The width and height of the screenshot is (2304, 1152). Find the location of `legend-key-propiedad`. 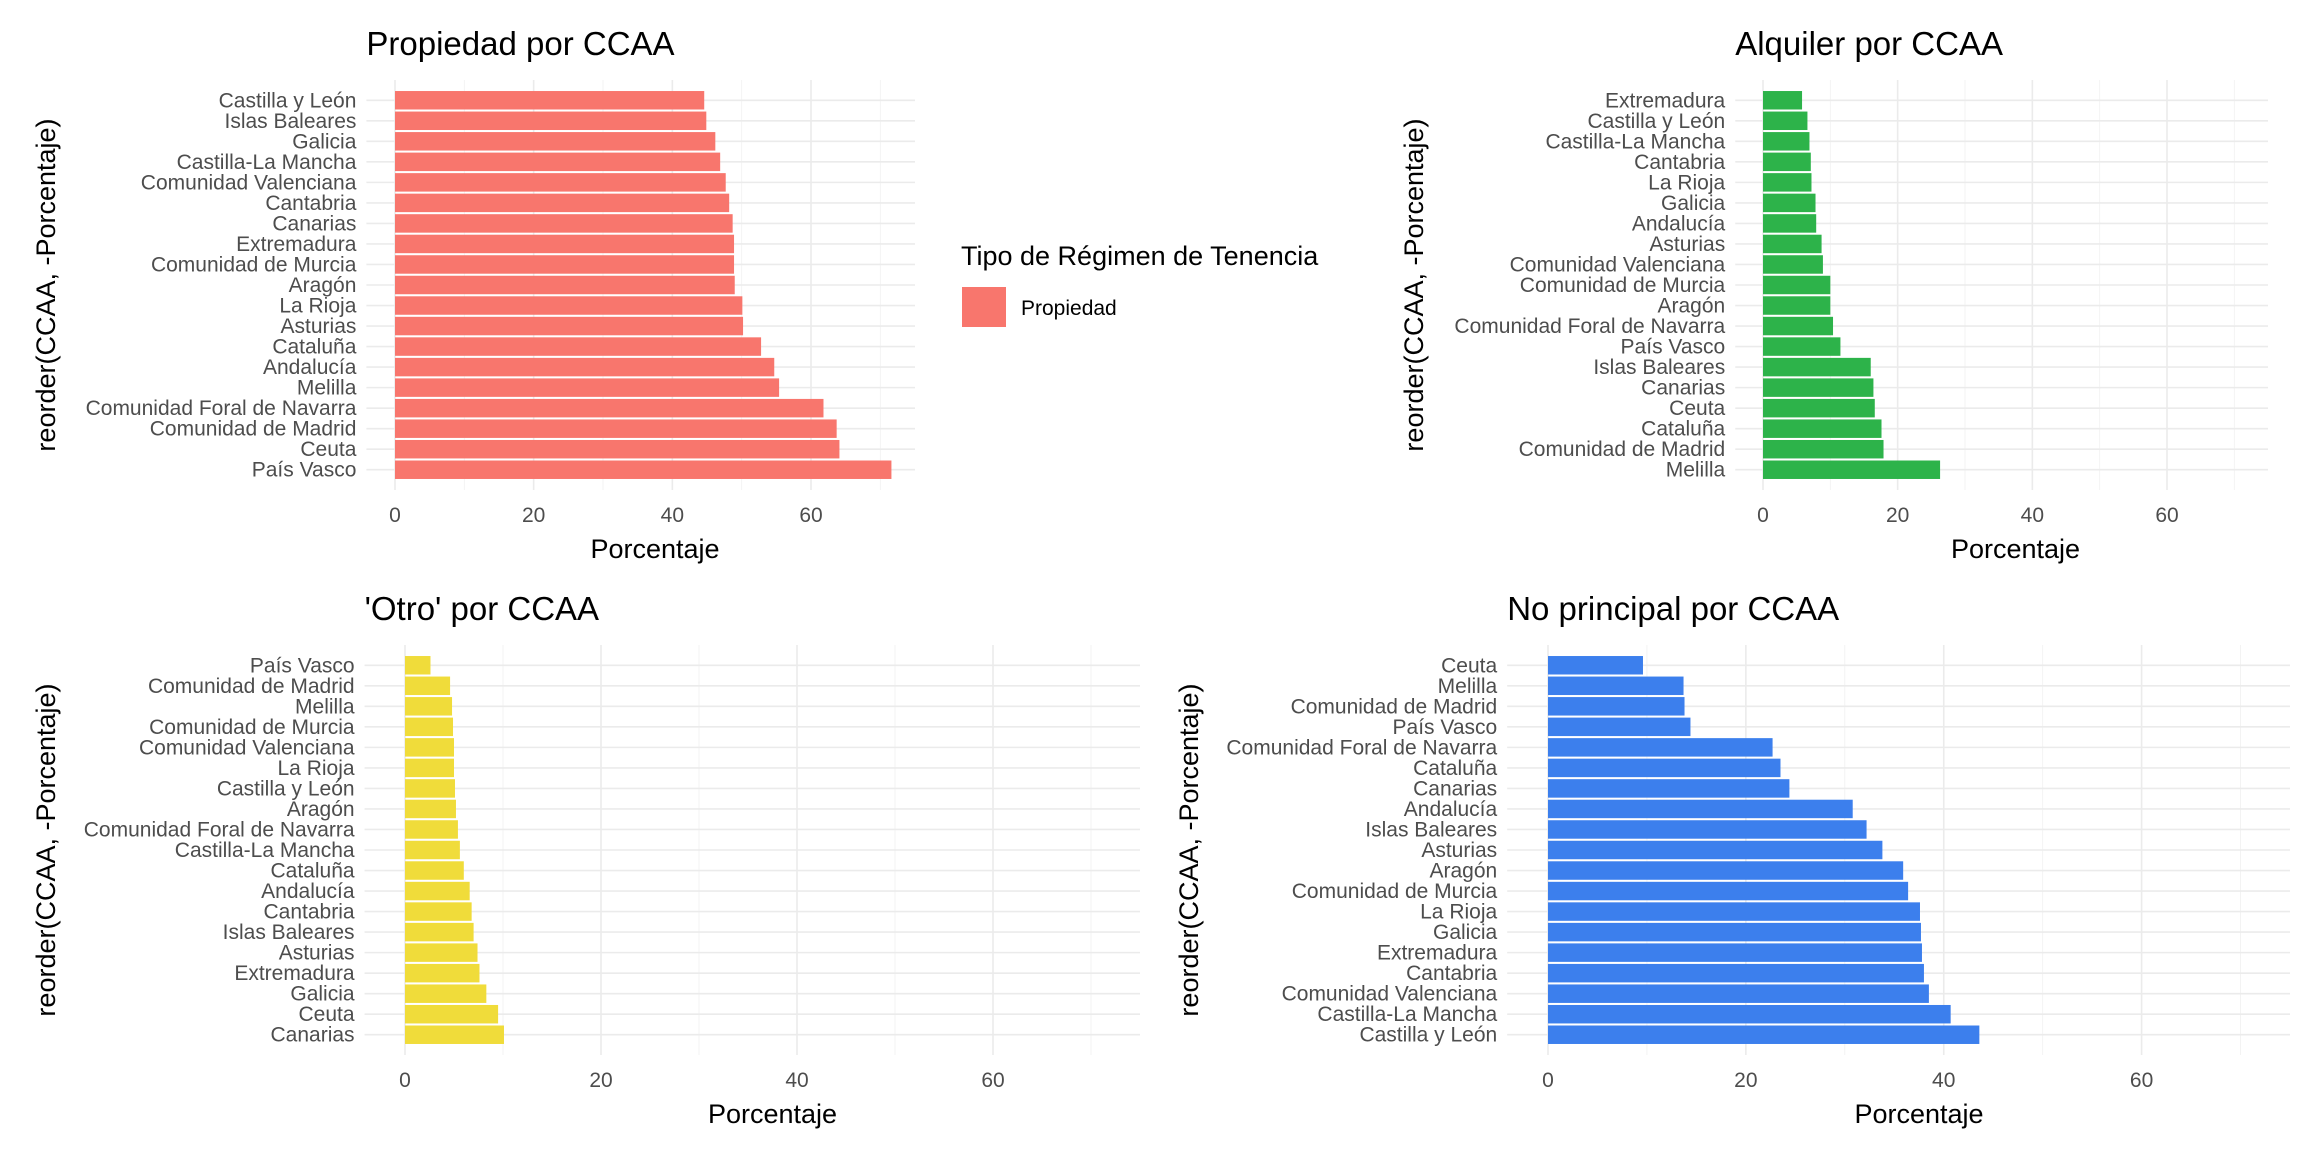

legend-key-propiedad is located at coordinates (984, 307).